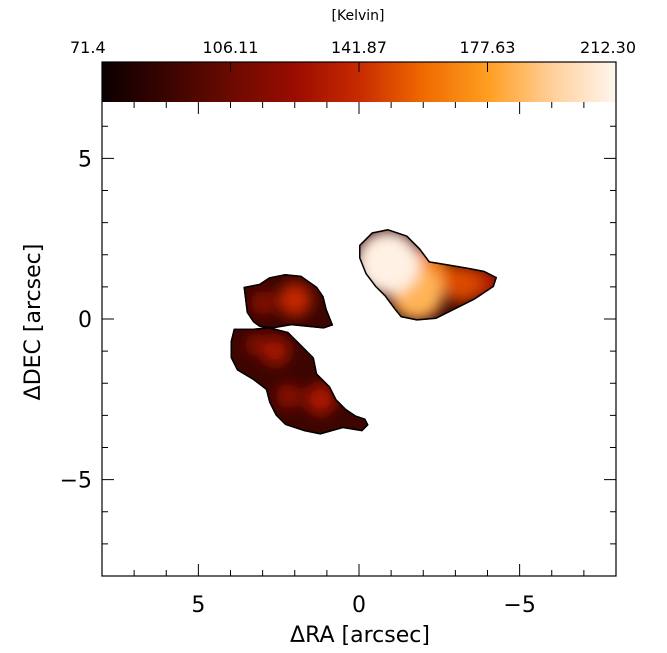 The width and height of the screenshot is (667, 653). I want to click on x-tick-label: −5, so click(519, 605).